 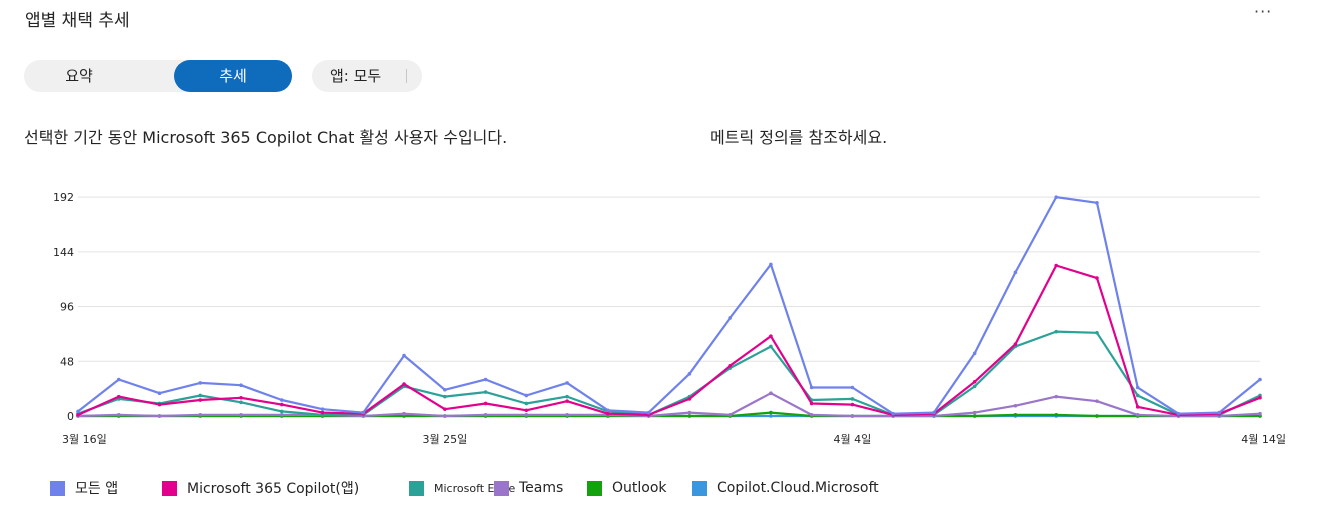 What do you see at coordinates (70, 416) in the screenshot?
I see `y-tick-label: 0` at bounding box center [70, 416].